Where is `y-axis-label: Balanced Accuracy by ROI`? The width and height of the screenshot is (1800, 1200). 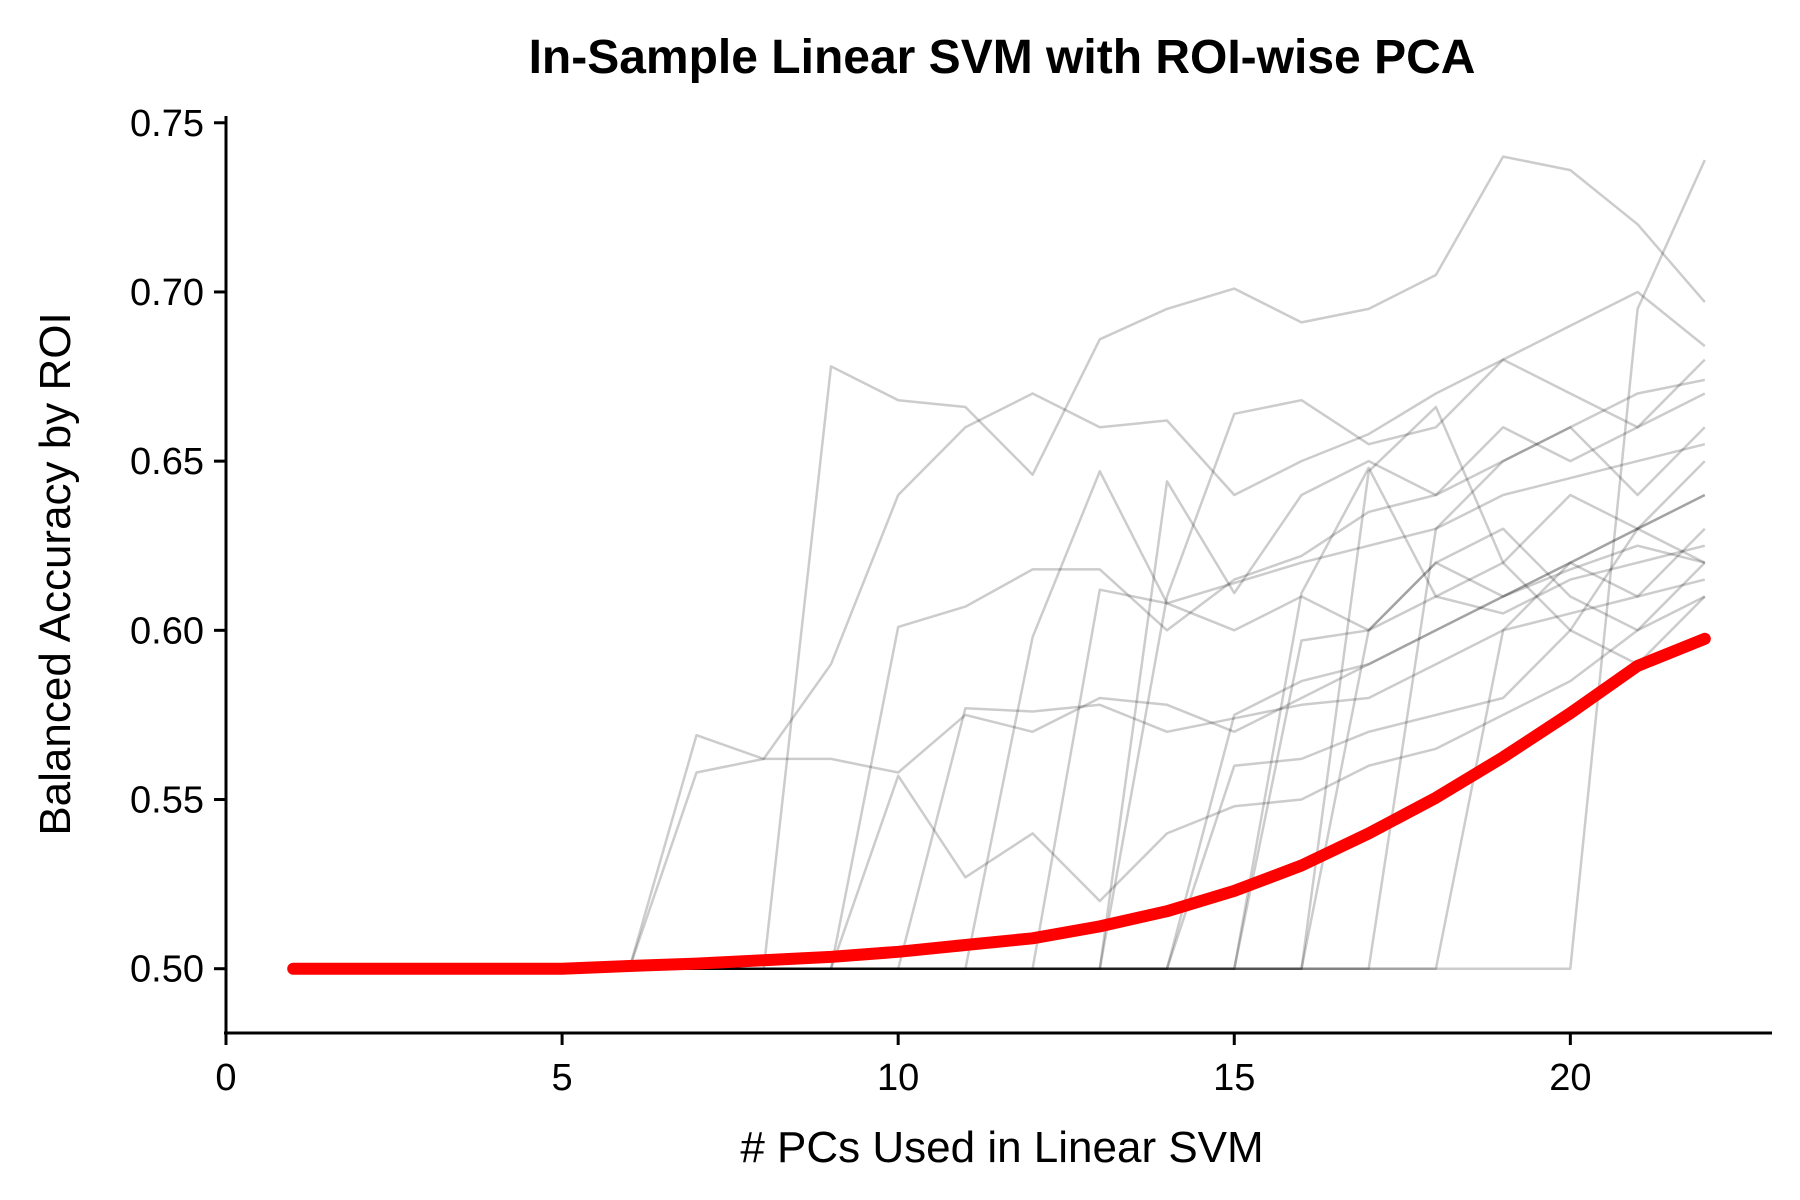 y-axis-label: Balanced Accuracy by ROI is located at coordinates (55, 573).